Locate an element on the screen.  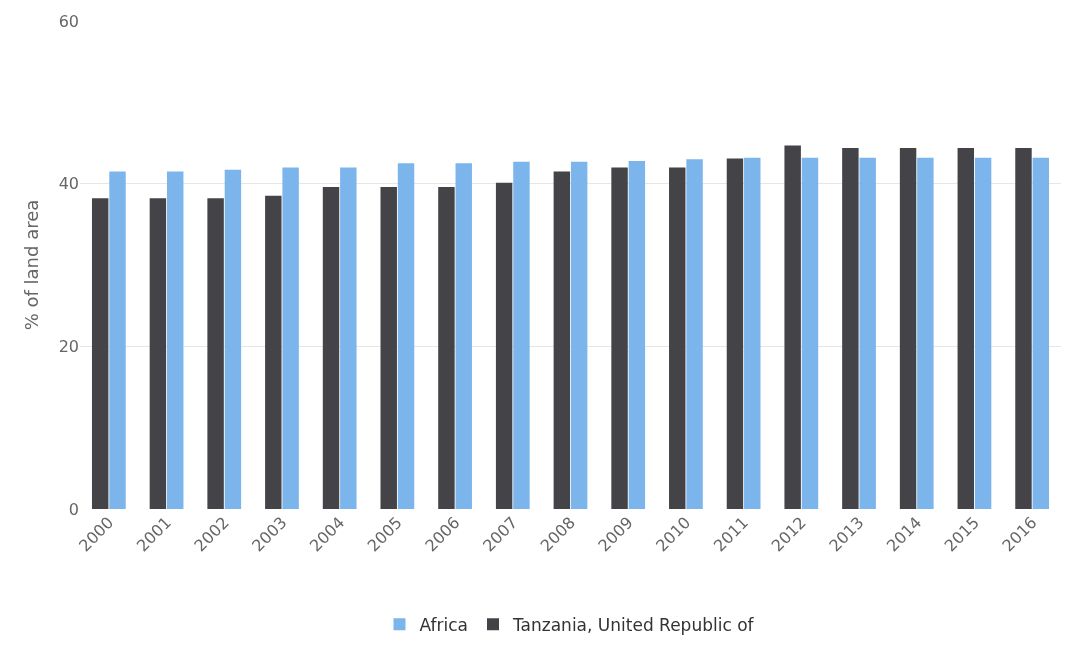
y-tick-label: 20 is located at coordinates (68, 346).